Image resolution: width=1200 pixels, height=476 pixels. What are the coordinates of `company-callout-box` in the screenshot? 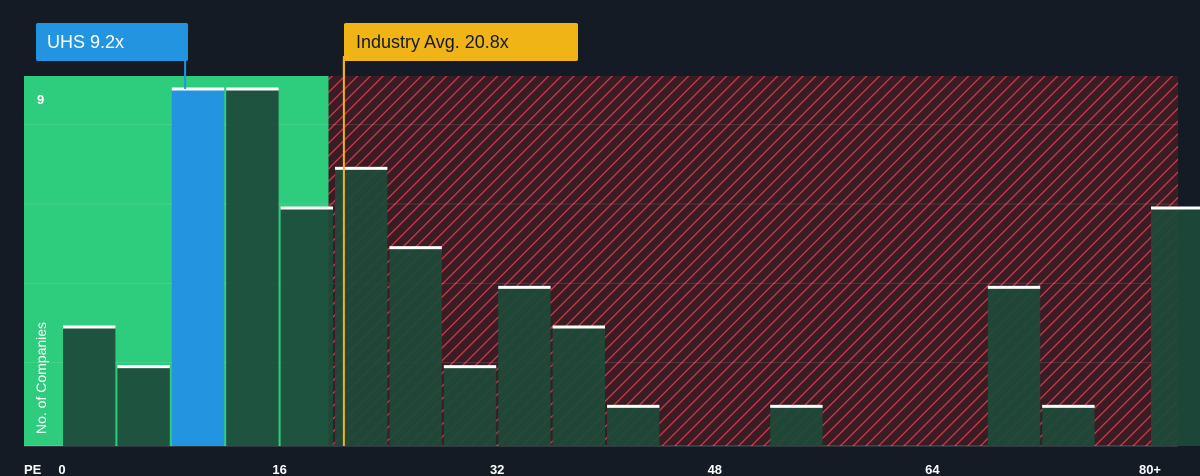 It's located at (112, 42).